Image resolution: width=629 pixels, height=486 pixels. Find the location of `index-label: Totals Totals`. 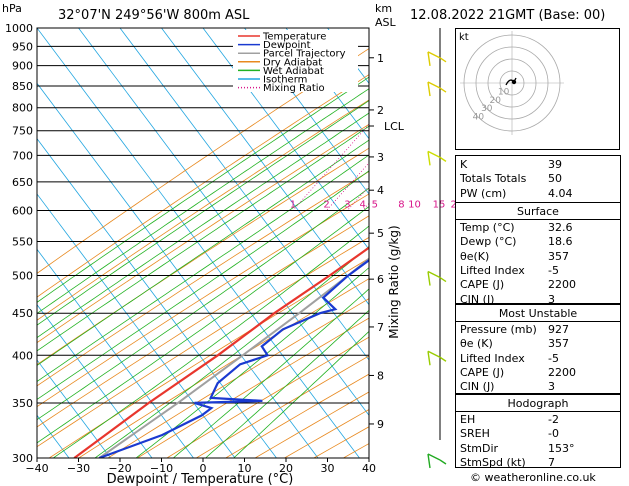

index-label: Totals Totals is located at coordinates (493, 179).